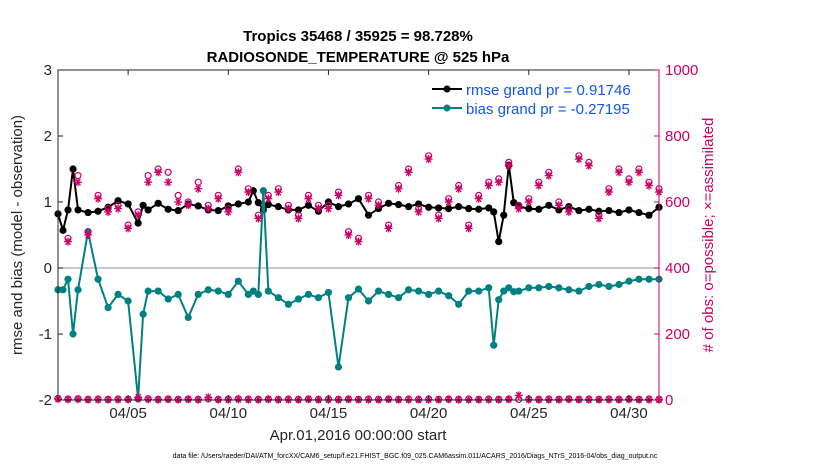 This screenshot has width=830, height=470. What do you see at coordinates (677, 334) in the screenshot?
I see `y-right-tick-label: 200` at bounding box center [677, 334].